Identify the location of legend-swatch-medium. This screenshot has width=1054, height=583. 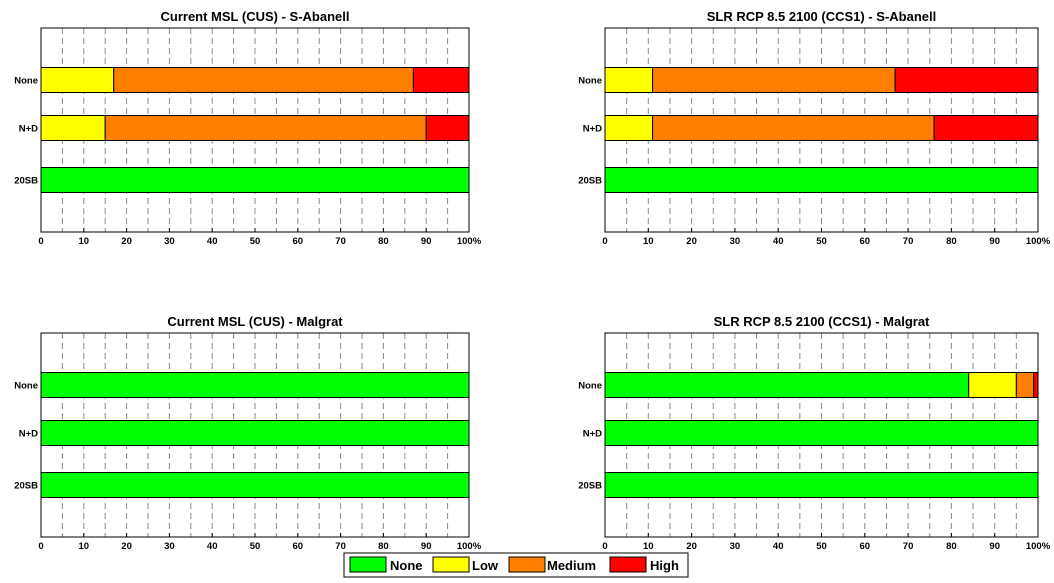
(527, 564).